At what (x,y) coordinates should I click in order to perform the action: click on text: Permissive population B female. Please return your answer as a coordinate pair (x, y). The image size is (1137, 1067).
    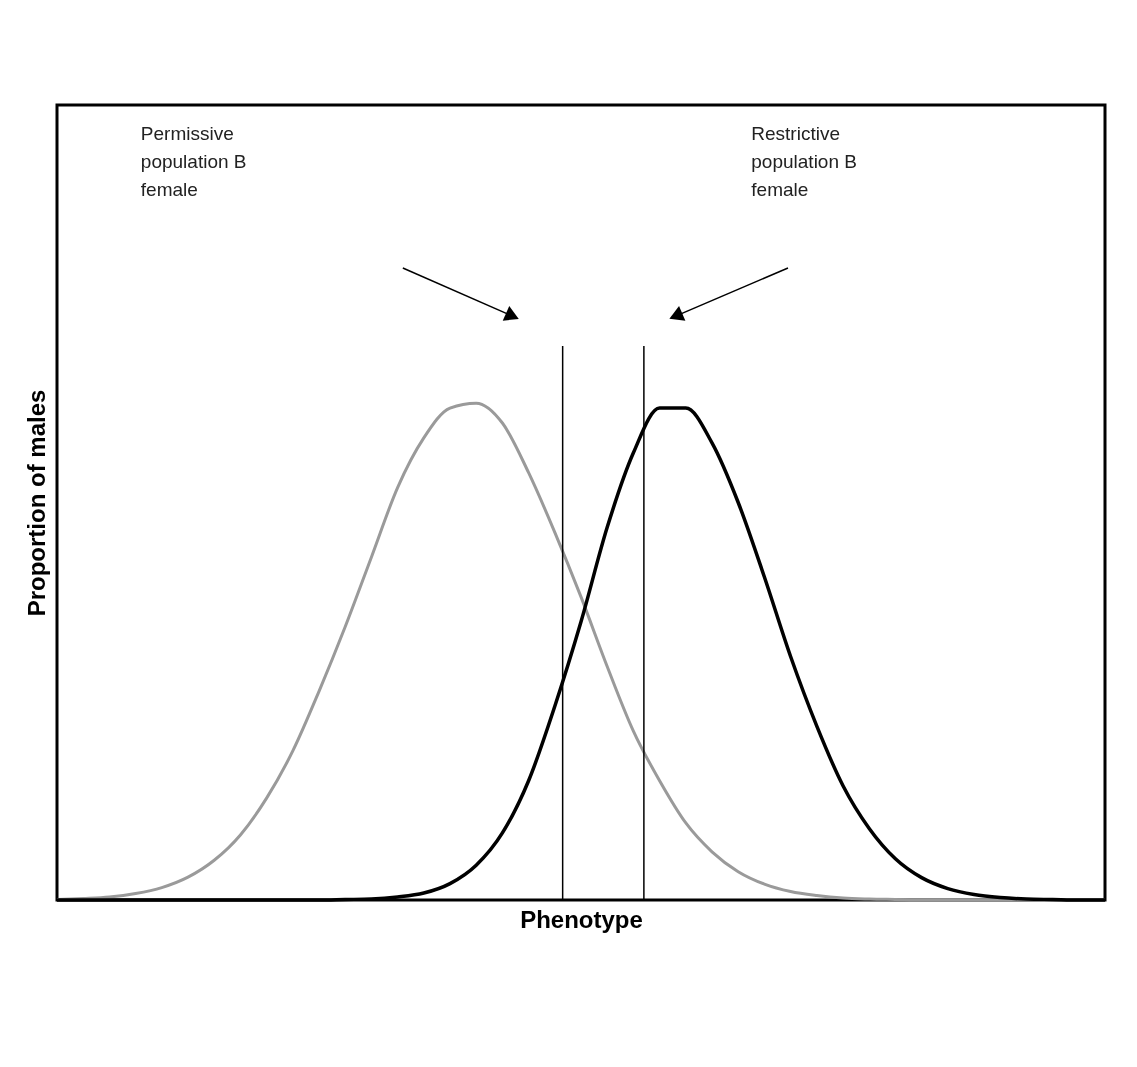
    Looking at the image, I should click on (193, 161).